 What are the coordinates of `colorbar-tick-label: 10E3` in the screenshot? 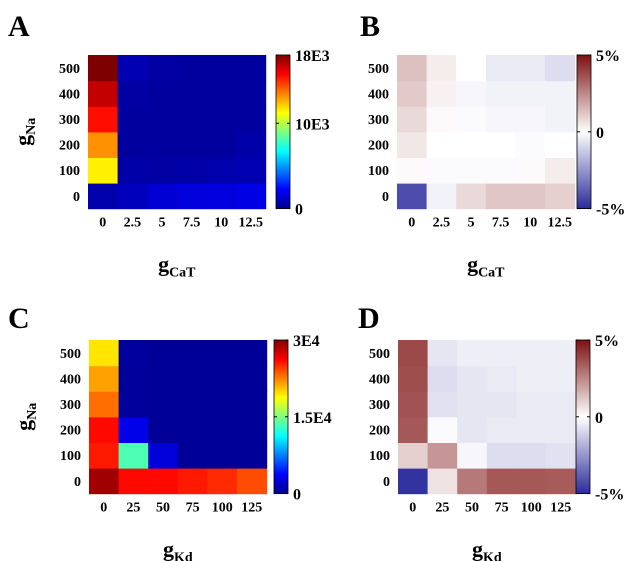 It's located at (312, 124).